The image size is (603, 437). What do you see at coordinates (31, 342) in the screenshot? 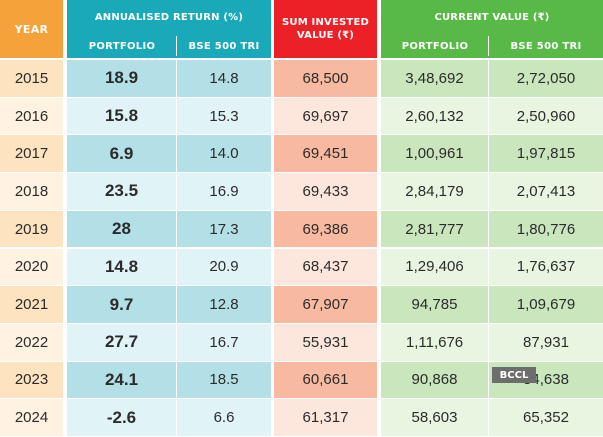
I see `year-cell: 2022` at bounding box center [31, 342].